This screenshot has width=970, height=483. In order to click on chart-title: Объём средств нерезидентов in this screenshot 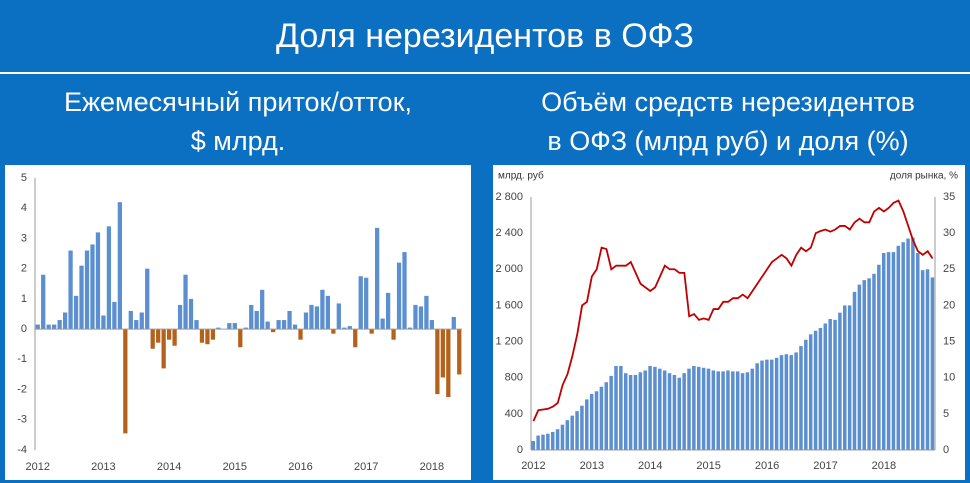, I will do `click(728, 102)`.